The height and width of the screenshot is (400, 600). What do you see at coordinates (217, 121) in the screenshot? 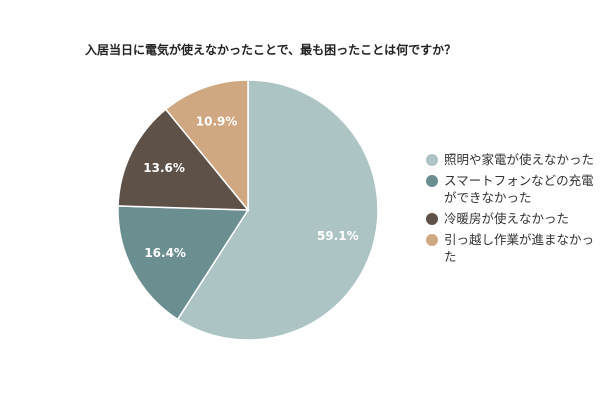
I see `data-label: 10.9%` at bounding box center [217, 121].